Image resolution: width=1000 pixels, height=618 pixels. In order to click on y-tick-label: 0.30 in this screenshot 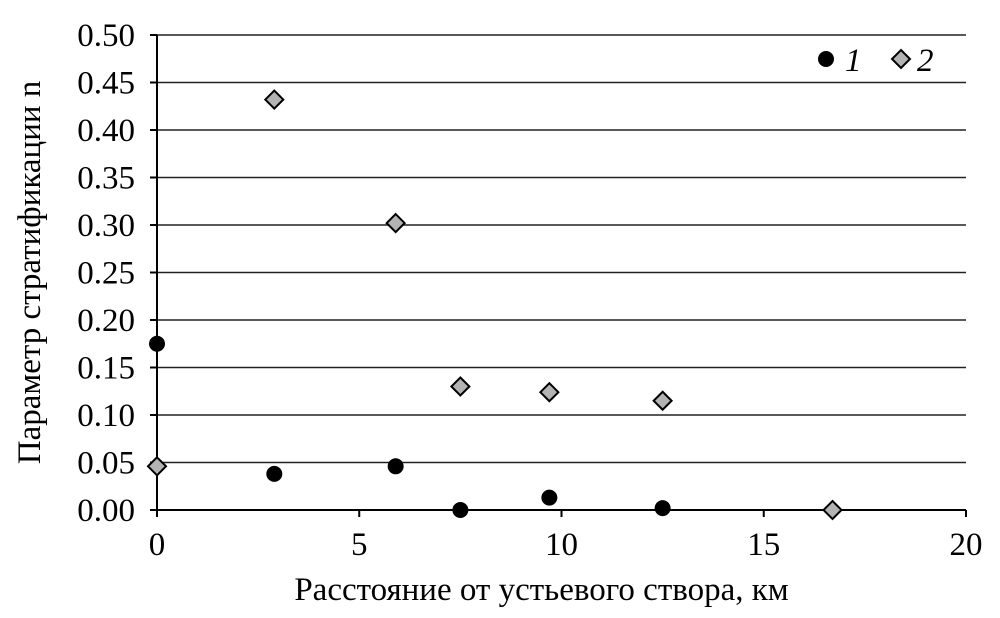, I will do `click(106, 226)`.